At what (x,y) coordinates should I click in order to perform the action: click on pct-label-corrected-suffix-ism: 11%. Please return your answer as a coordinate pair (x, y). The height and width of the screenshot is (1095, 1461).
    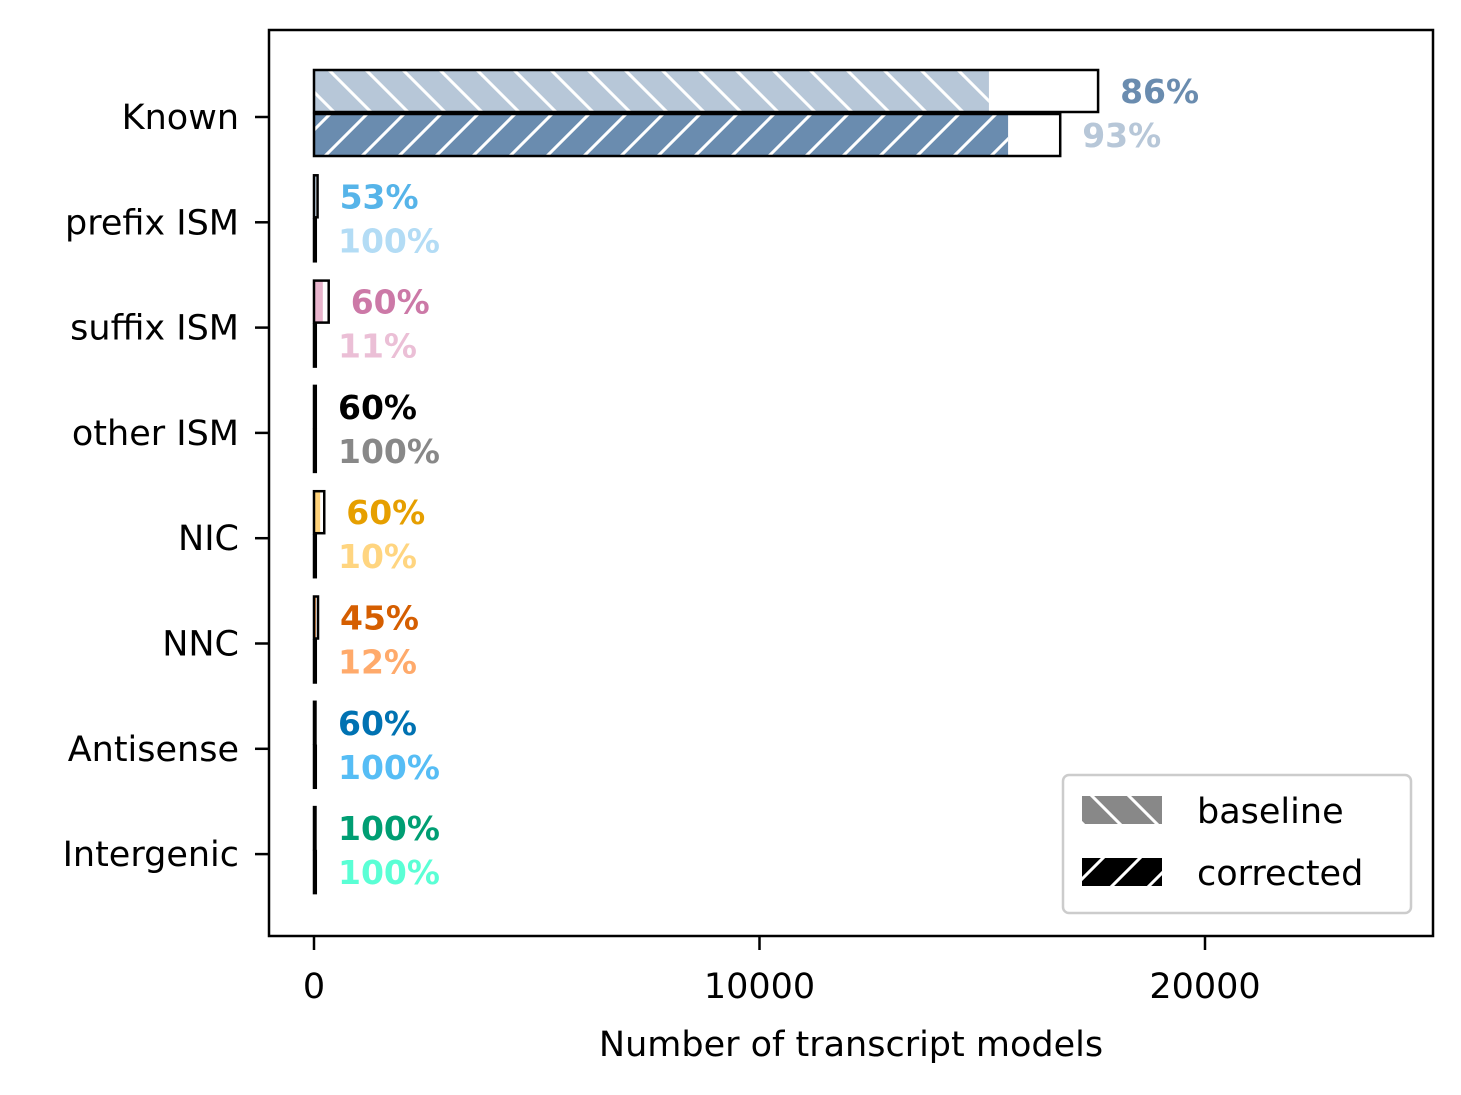
    Looking at the image, I should click on (377, 346).